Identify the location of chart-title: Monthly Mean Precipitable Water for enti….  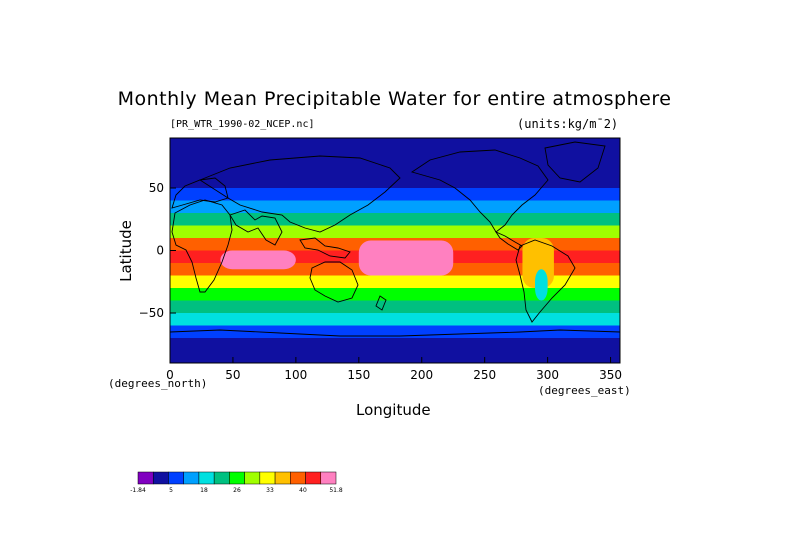
(394, 99).